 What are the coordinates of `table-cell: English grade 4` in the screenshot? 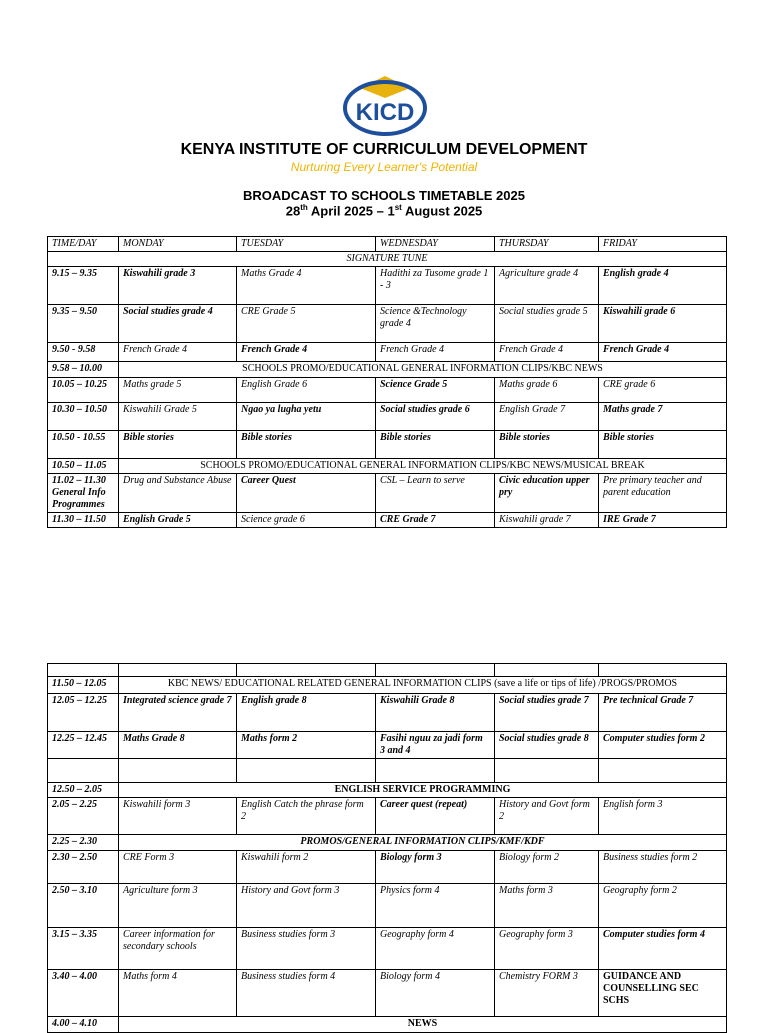 It's located at (662, 285).